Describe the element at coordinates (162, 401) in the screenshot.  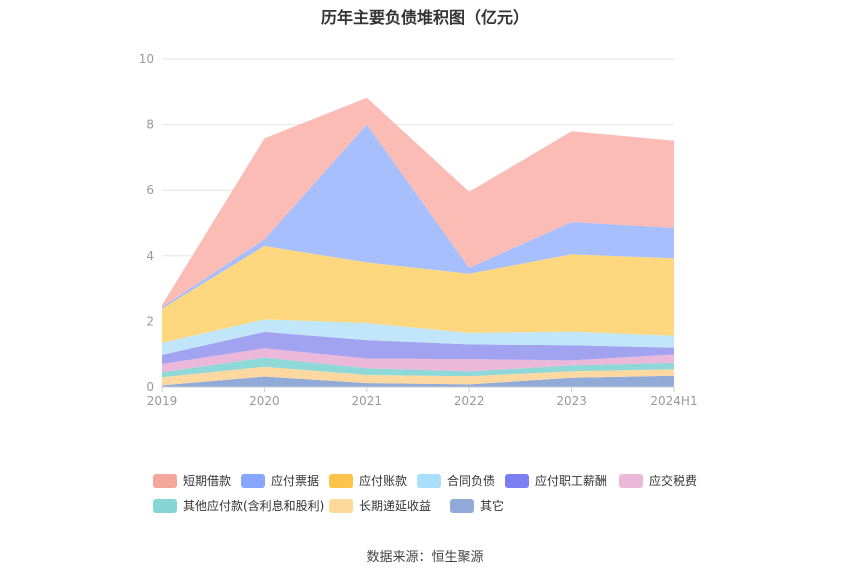
I see `x-tick-label: 2019` at that location.